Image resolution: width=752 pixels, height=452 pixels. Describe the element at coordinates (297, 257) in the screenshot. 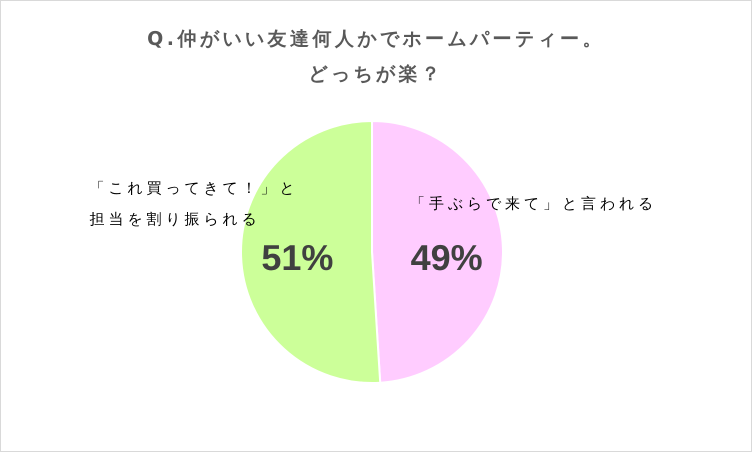

I see `data-label: 51%` at that location.